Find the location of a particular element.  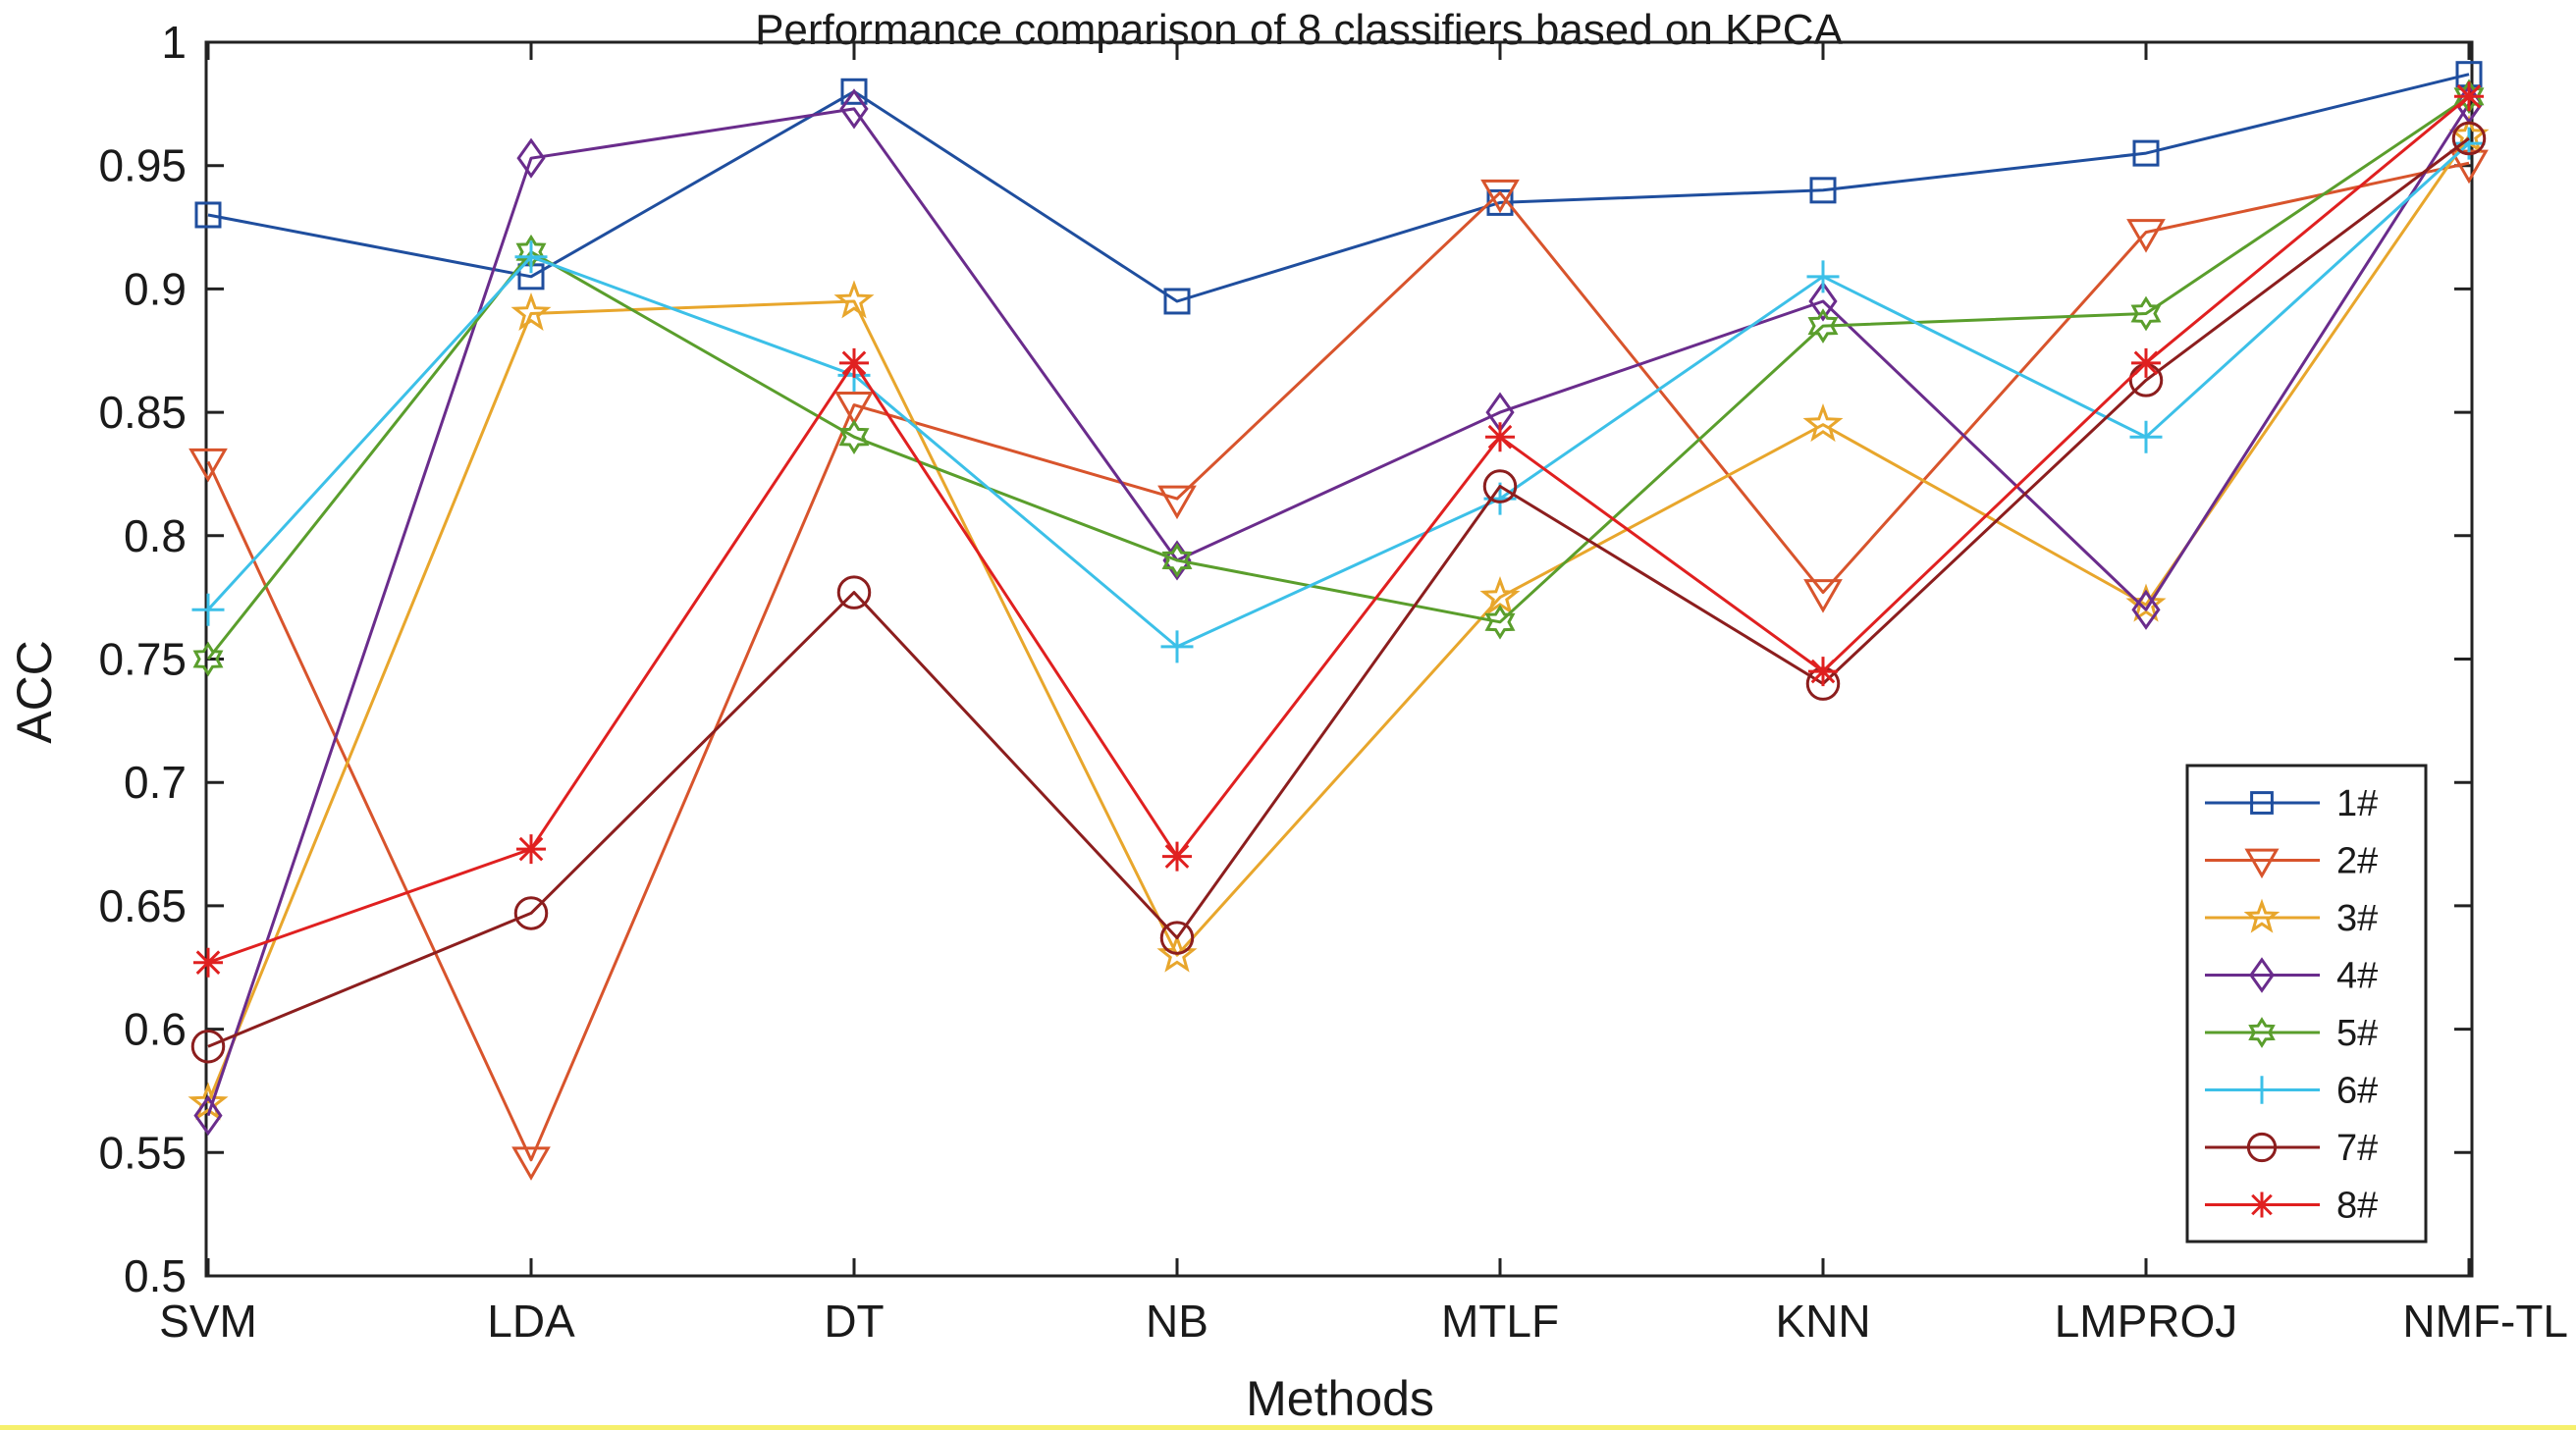

legend-box is located at coordinates (2306, 1004).